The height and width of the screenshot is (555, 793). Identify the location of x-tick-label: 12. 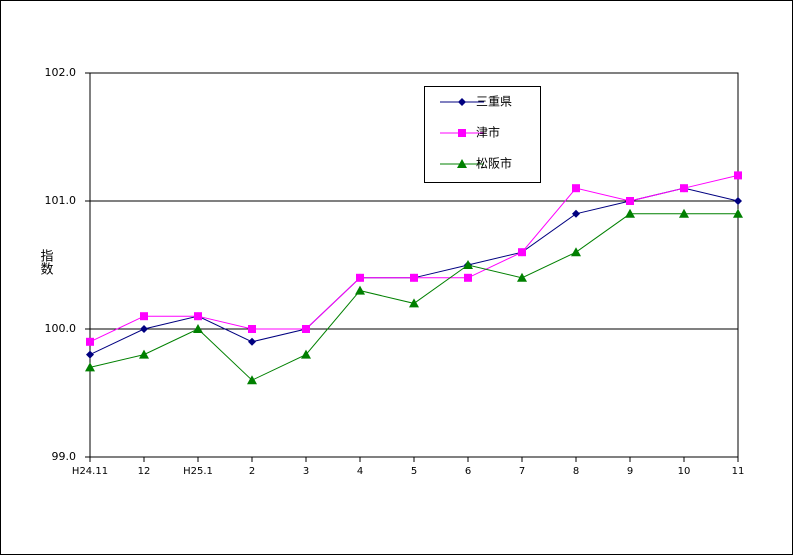
(144, 471).